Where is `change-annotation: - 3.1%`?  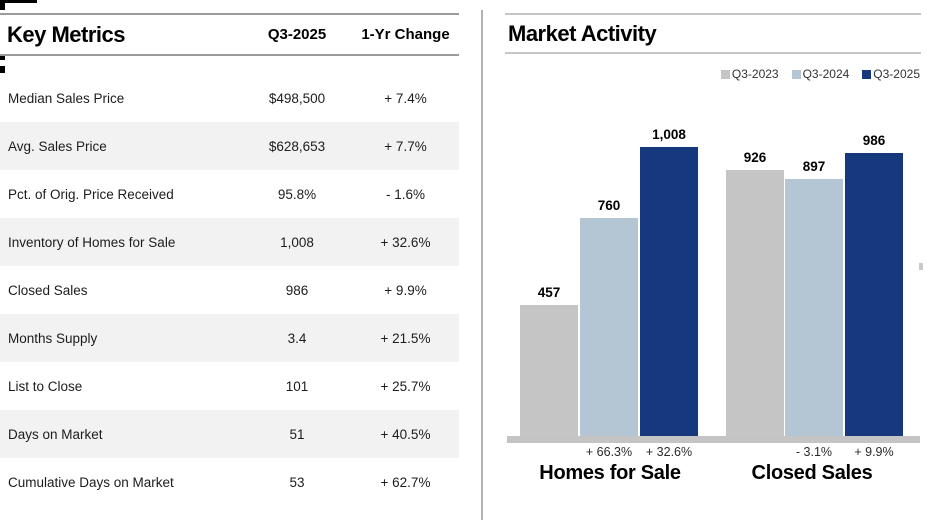
change-annotation: - 3.1% is located at coordinates (814, 452).